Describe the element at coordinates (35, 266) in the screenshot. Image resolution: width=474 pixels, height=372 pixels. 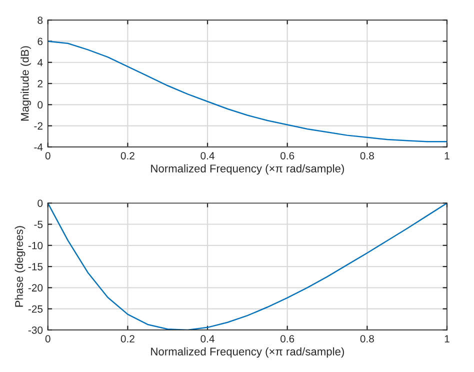
I see `y-tick-label: -15` at that location.